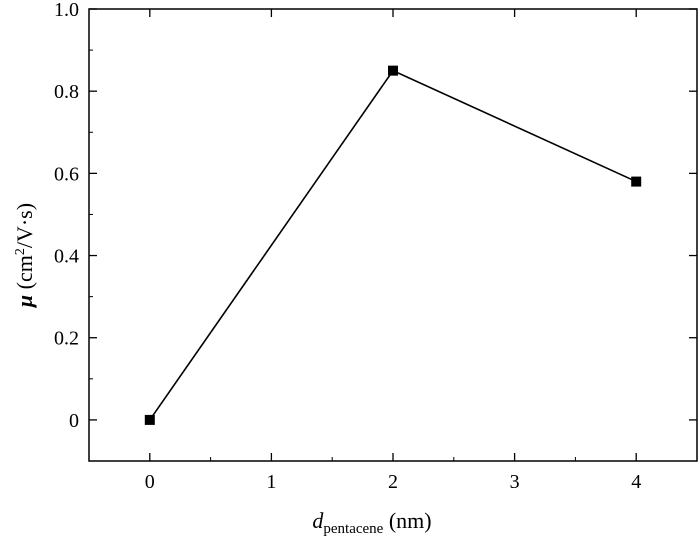  I want to click on y-axis-unit-superscript: 2, so click(20, 251).